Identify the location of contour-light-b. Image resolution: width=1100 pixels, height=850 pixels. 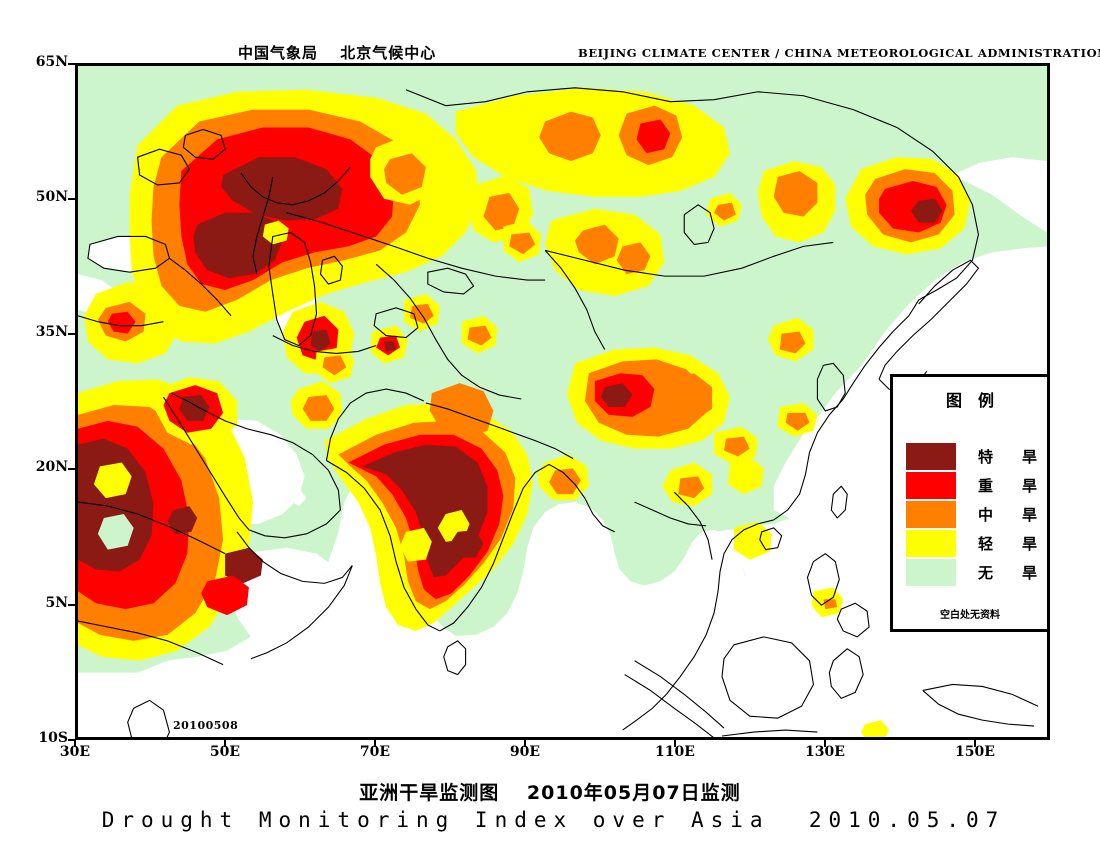
(745, 475).